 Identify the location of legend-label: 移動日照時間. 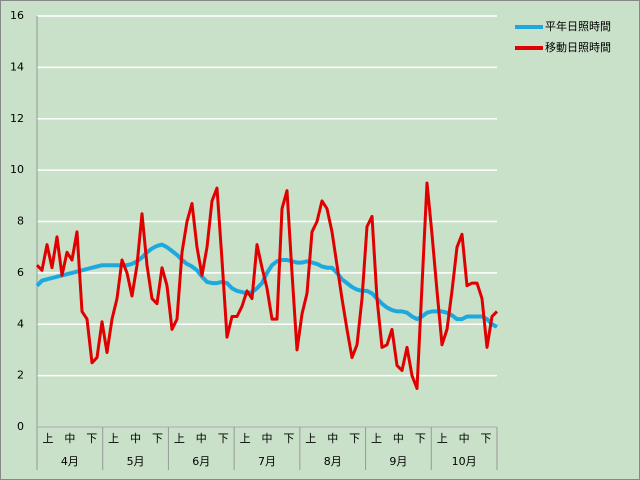
(578, 47).